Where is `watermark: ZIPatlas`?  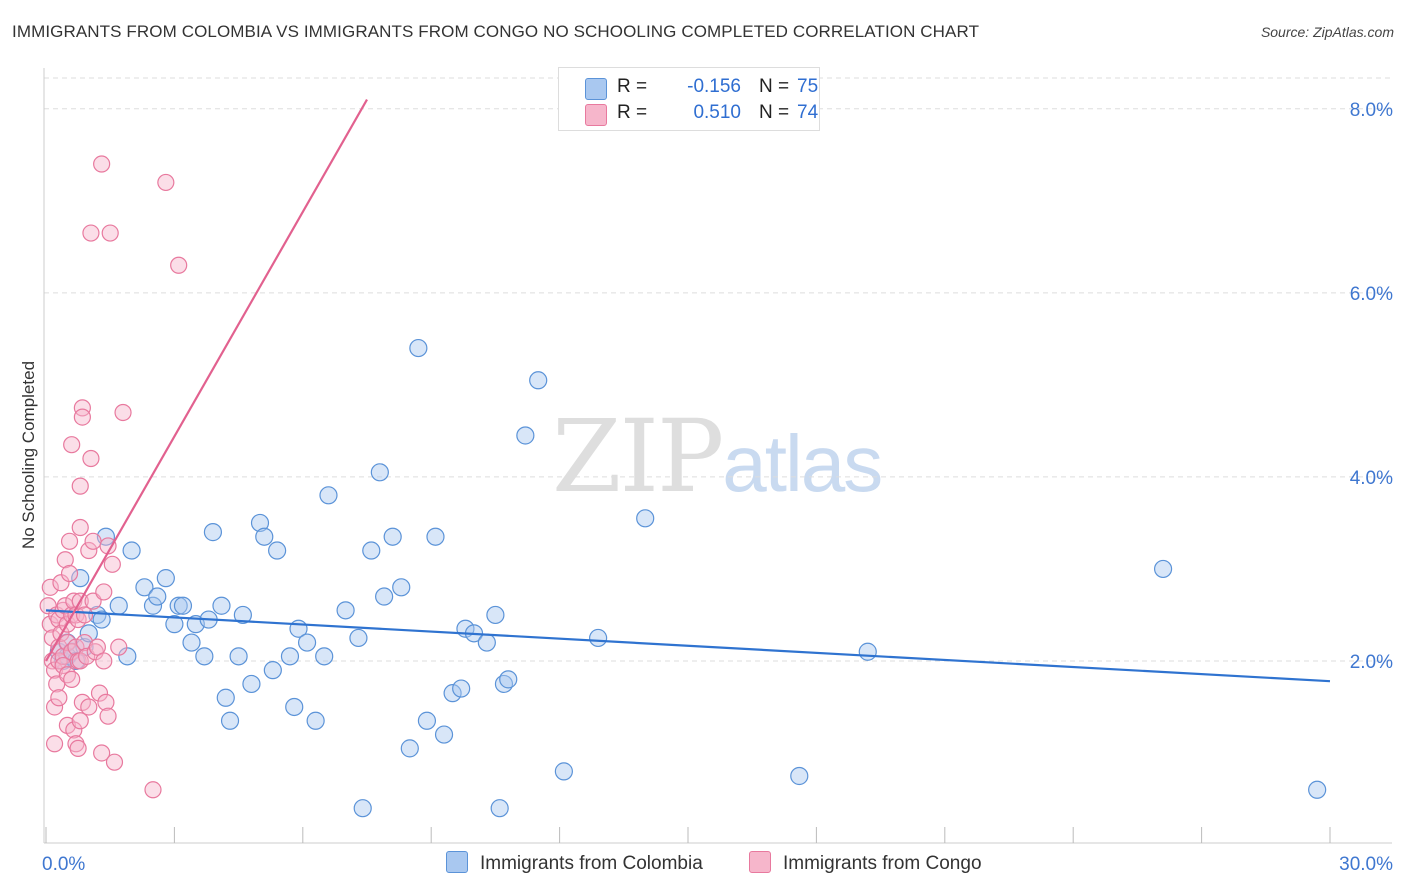 watermark: ZIPatlas is located at coordinates (717, 456).